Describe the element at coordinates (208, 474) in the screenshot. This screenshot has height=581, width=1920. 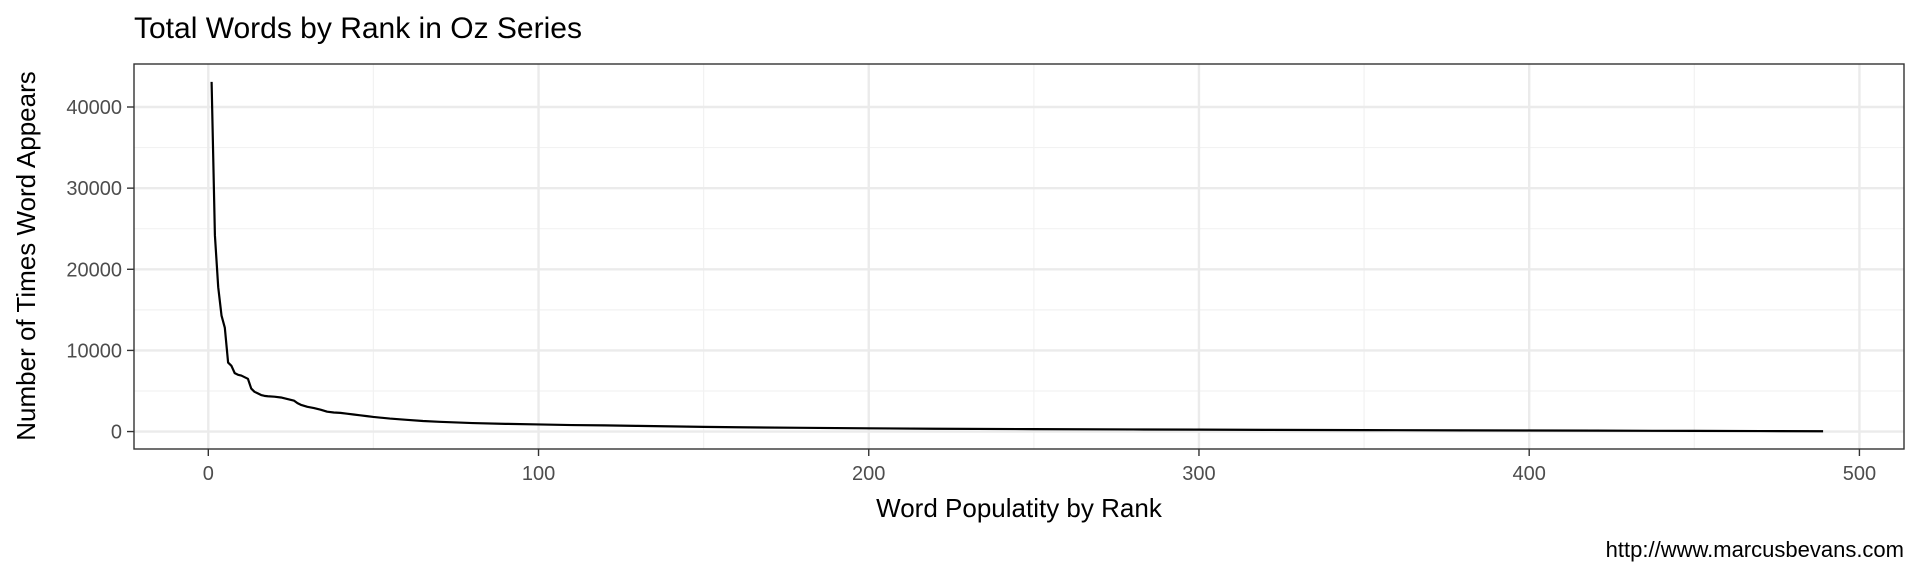
I see `x-tick-label: 0` at that location.